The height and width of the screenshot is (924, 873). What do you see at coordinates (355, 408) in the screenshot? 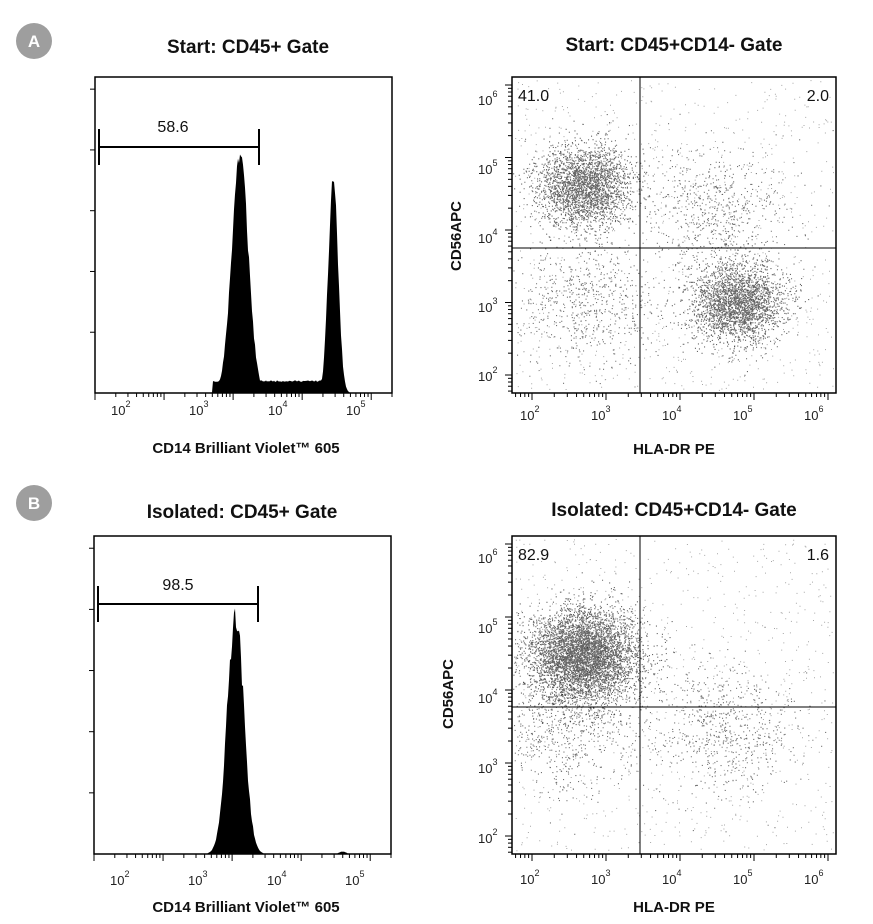
I see `histogram-a-x-tick-label: 10⁵` at bounding box center [355, 408].